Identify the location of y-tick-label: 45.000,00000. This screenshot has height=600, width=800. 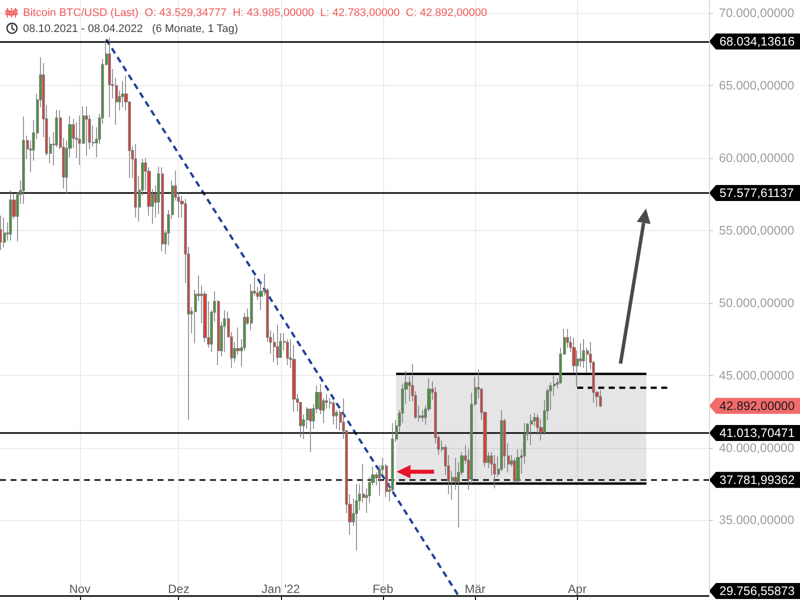
(756, 375).